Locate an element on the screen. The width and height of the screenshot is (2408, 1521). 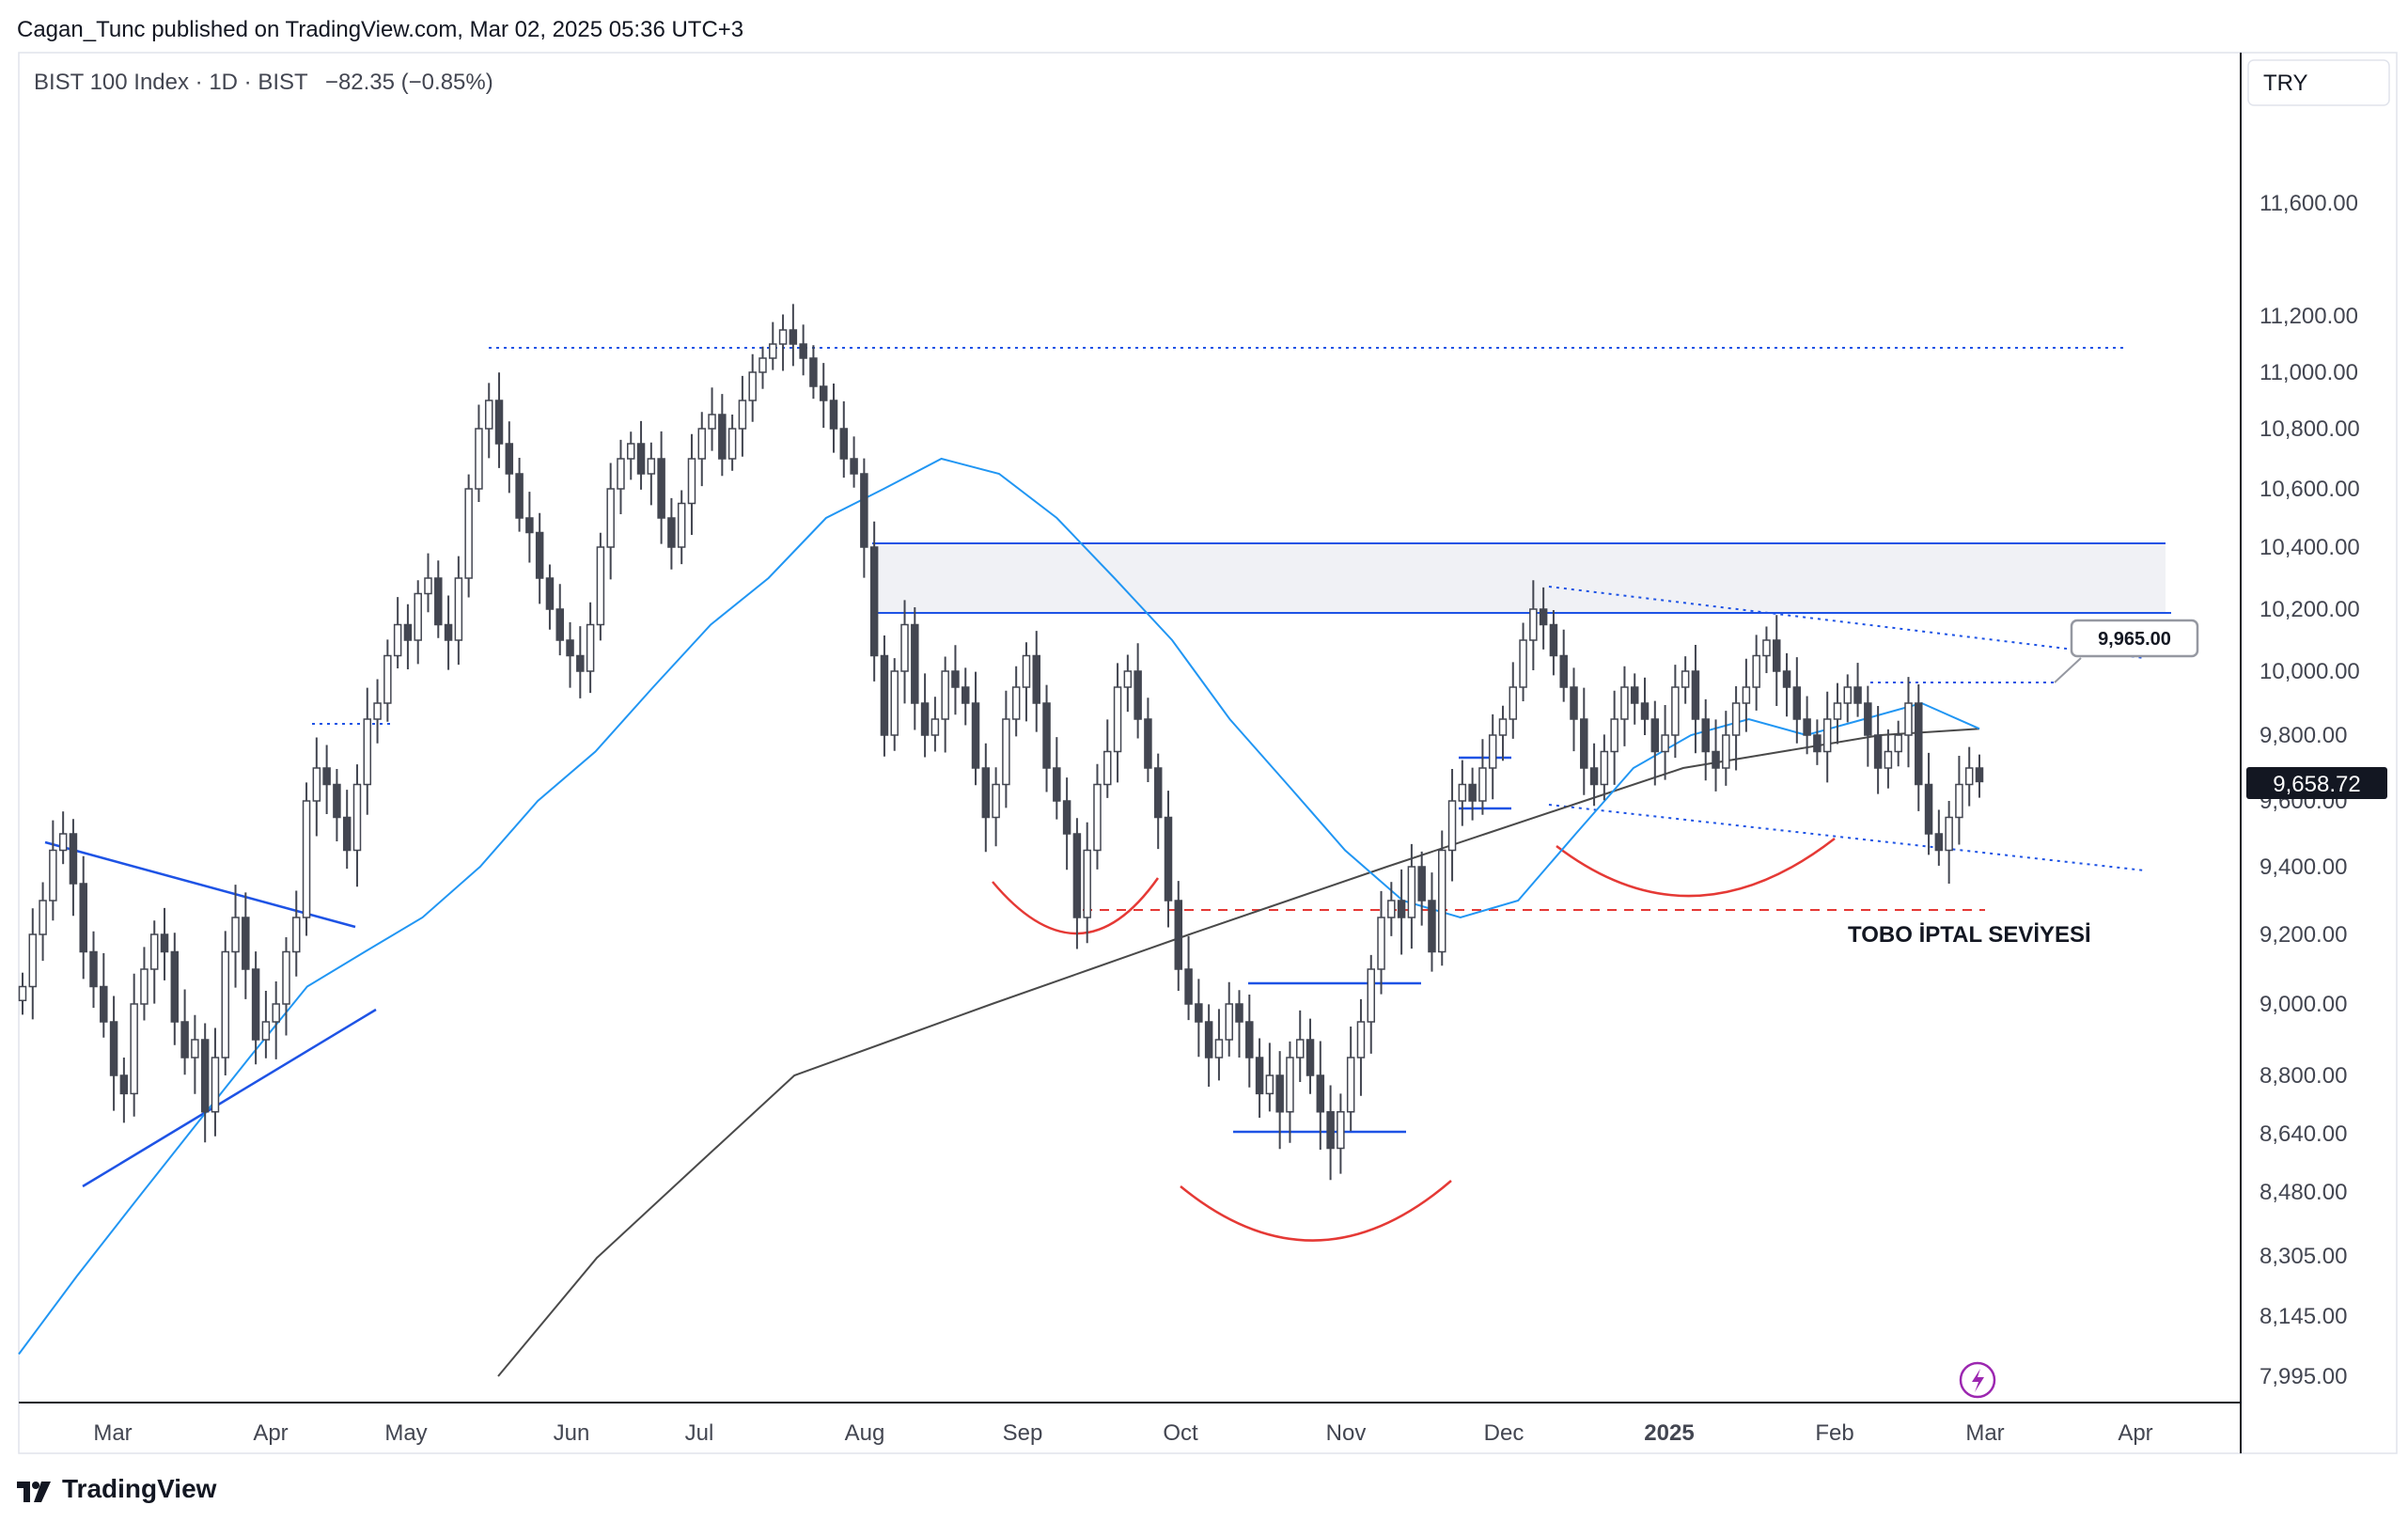
tradingview-logo: TradingView is located at coordinates (116, 1489).